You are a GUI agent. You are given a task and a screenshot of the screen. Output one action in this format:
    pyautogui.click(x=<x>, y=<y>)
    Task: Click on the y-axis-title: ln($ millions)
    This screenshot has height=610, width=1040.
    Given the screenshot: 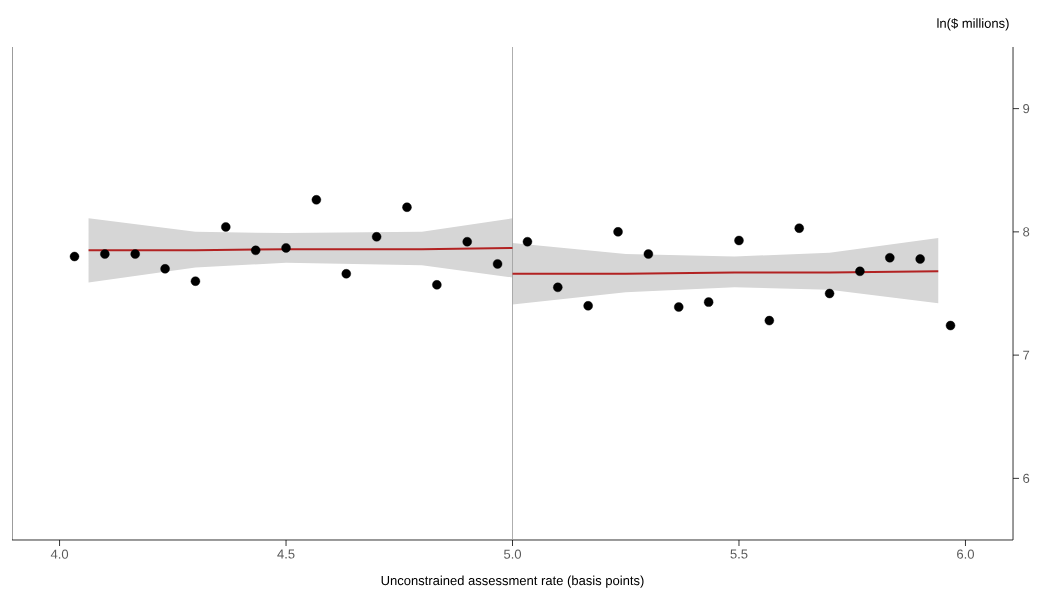 What is the action you would take?
    pyautogui.click(x=973, y=24)
    